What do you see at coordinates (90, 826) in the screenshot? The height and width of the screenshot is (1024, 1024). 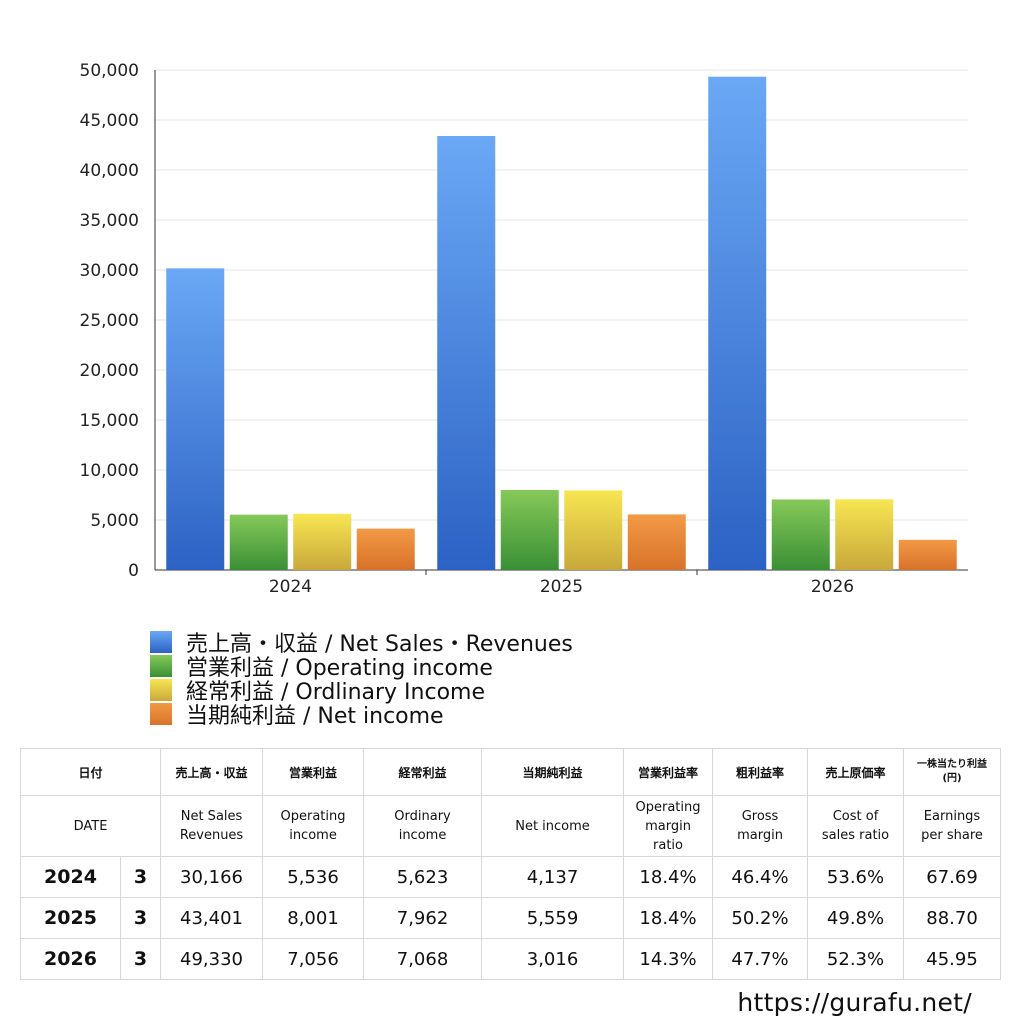 I see `header-date-en: DATE` at bounding box center [90, 826].